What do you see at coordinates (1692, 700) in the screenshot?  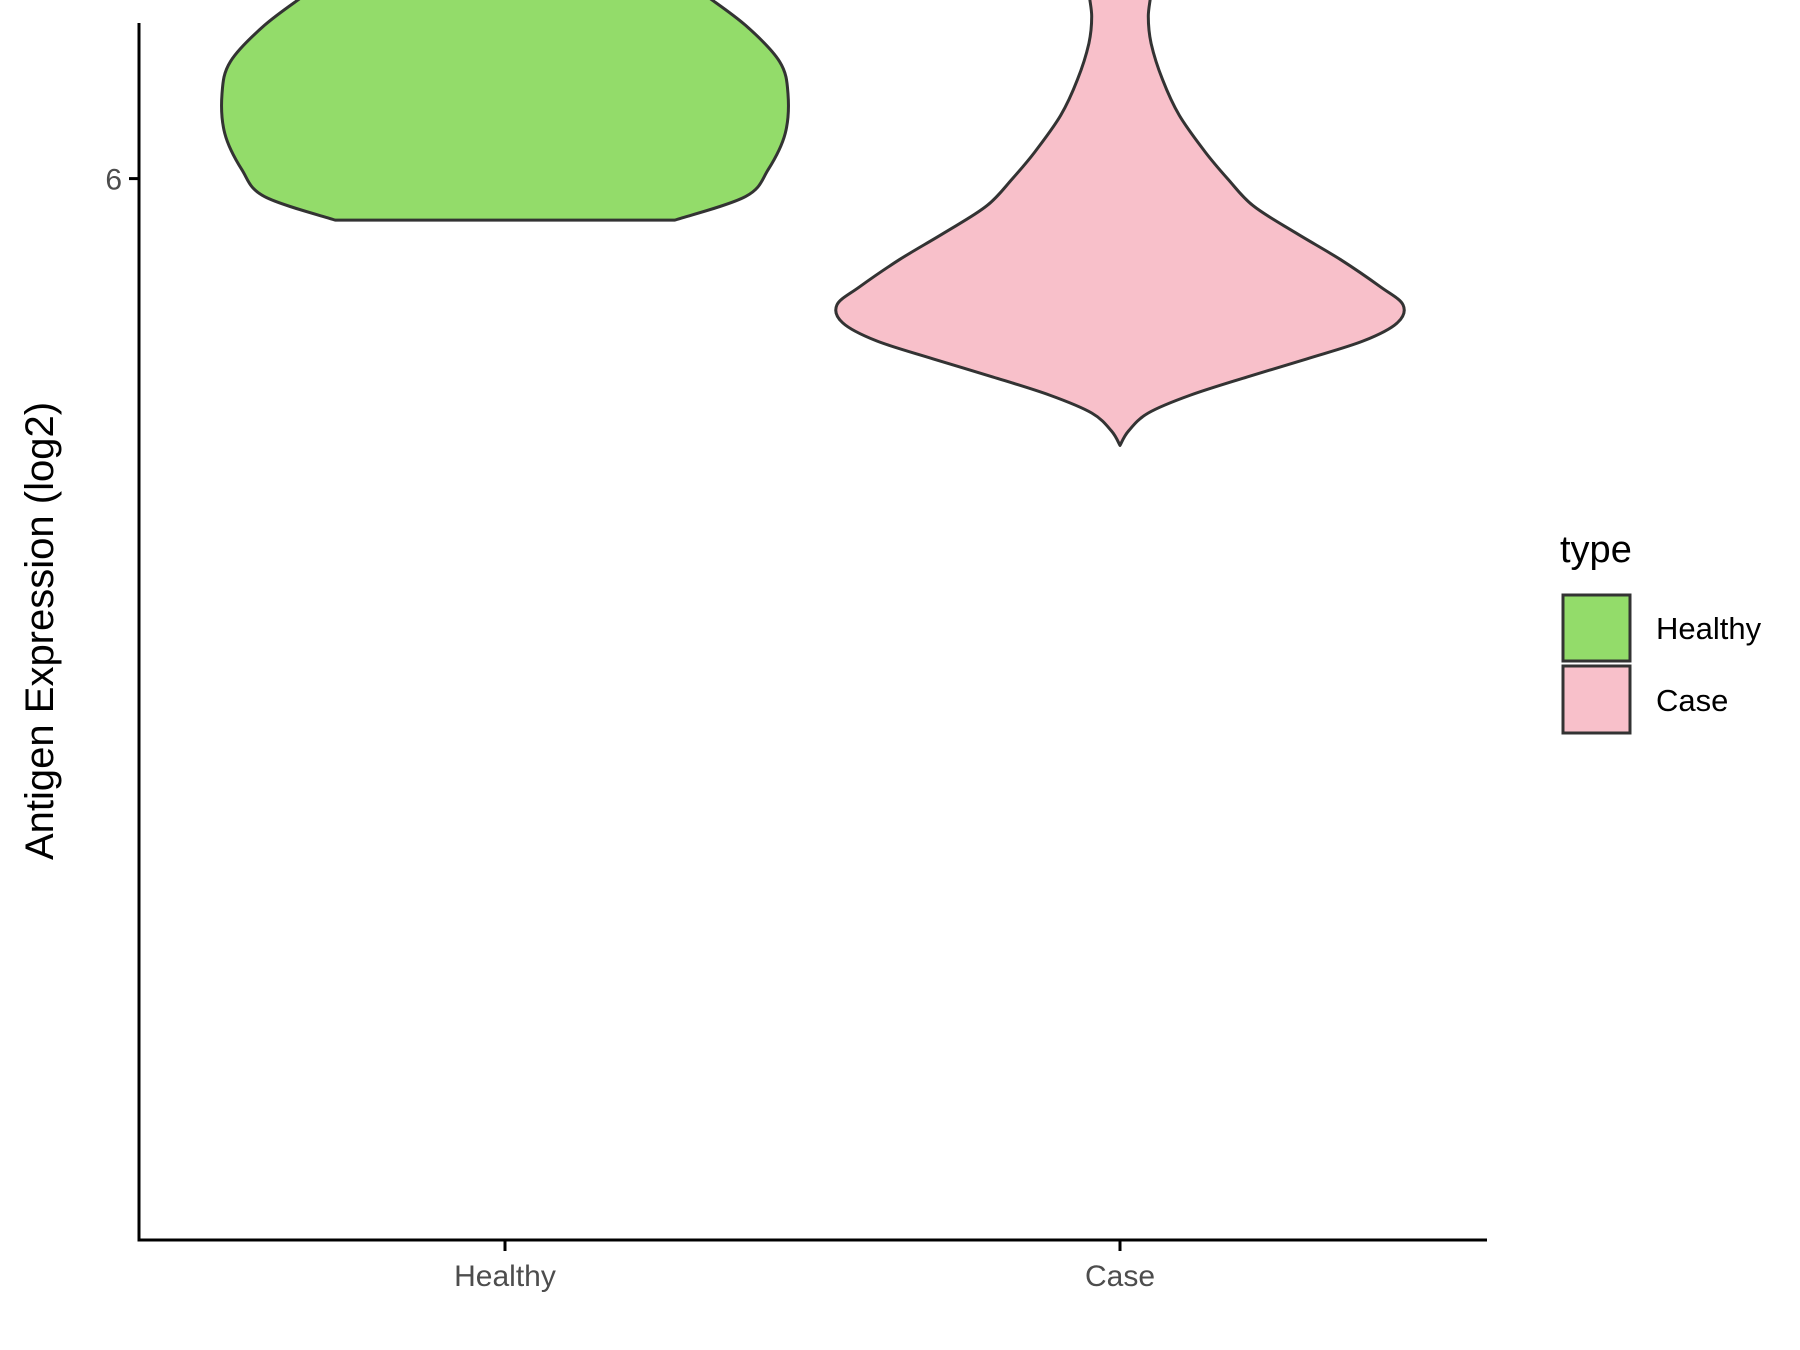 I see `legend-label-case: Case` at bounding box center [1692, 700].